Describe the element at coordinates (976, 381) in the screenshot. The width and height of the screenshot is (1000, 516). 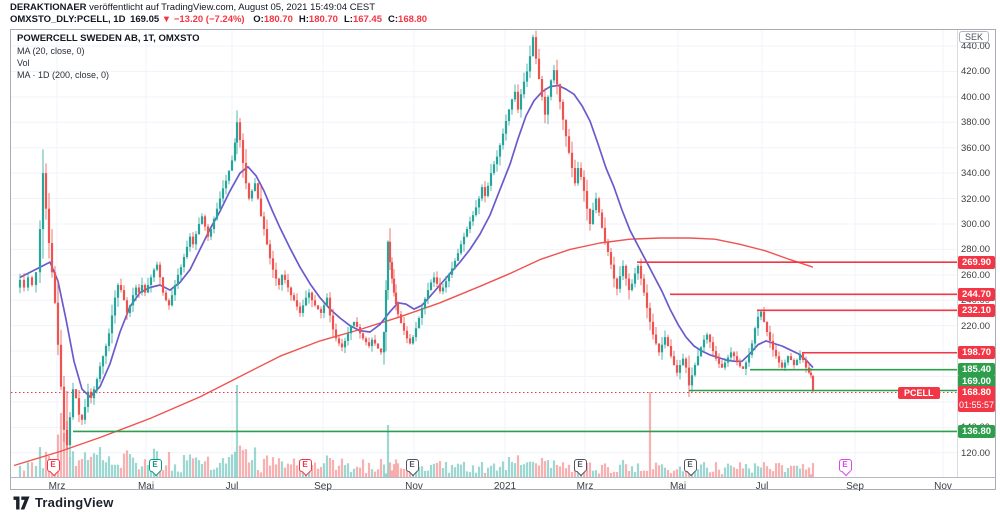
I see `price-level-badge-169.00: 169.00` at that location.